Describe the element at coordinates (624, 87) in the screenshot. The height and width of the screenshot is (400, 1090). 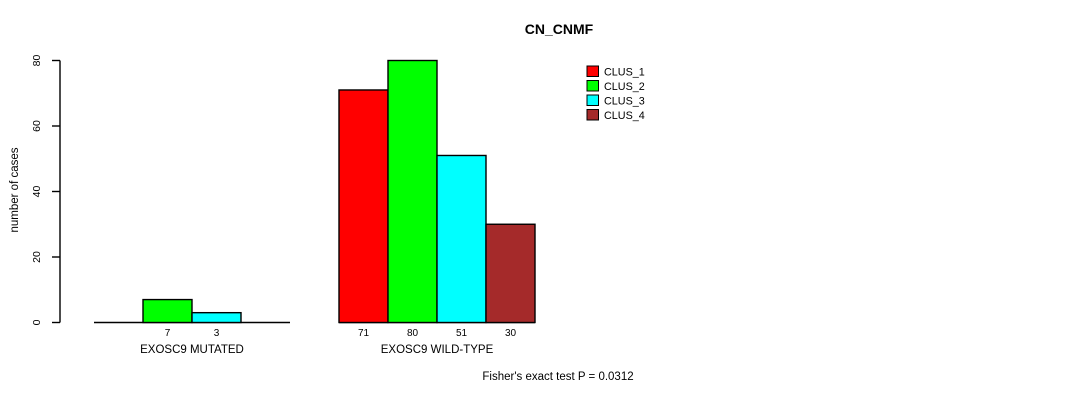
I see `legend-label: CLUS_2` at that location.